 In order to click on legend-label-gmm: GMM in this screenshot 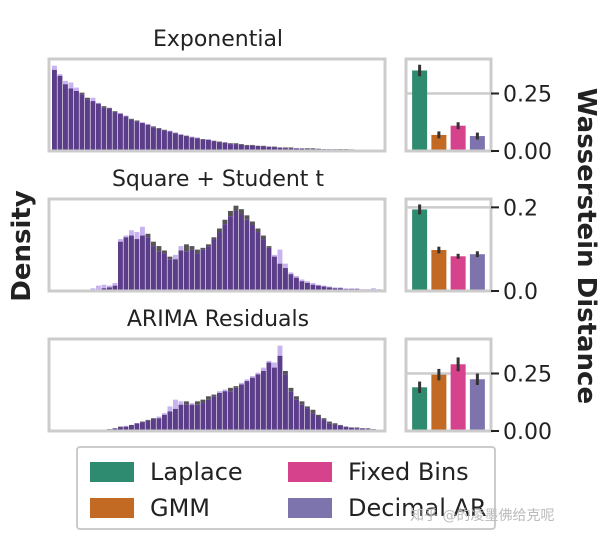, I will do `click(180, 508)`.